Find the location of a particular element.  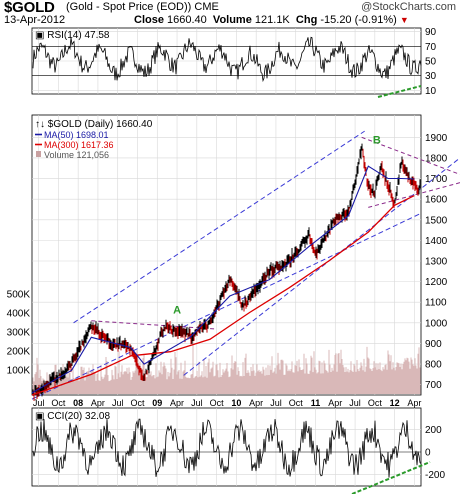

price-tick-label: 1200 is located at coordinates (436, 282).